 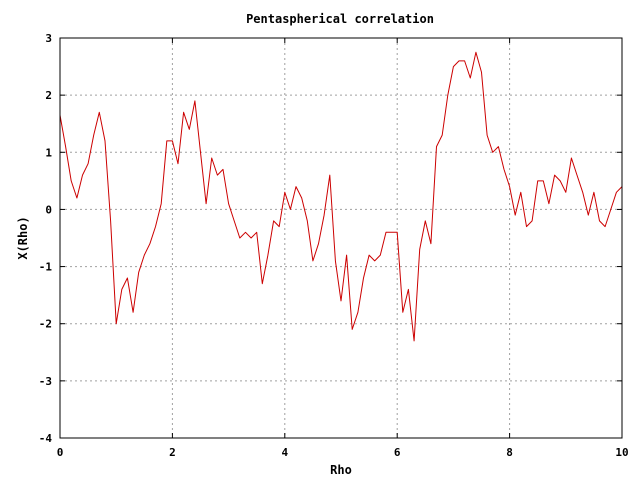 I want to click on y-tick-label: 0, so click(x=48, y=209).